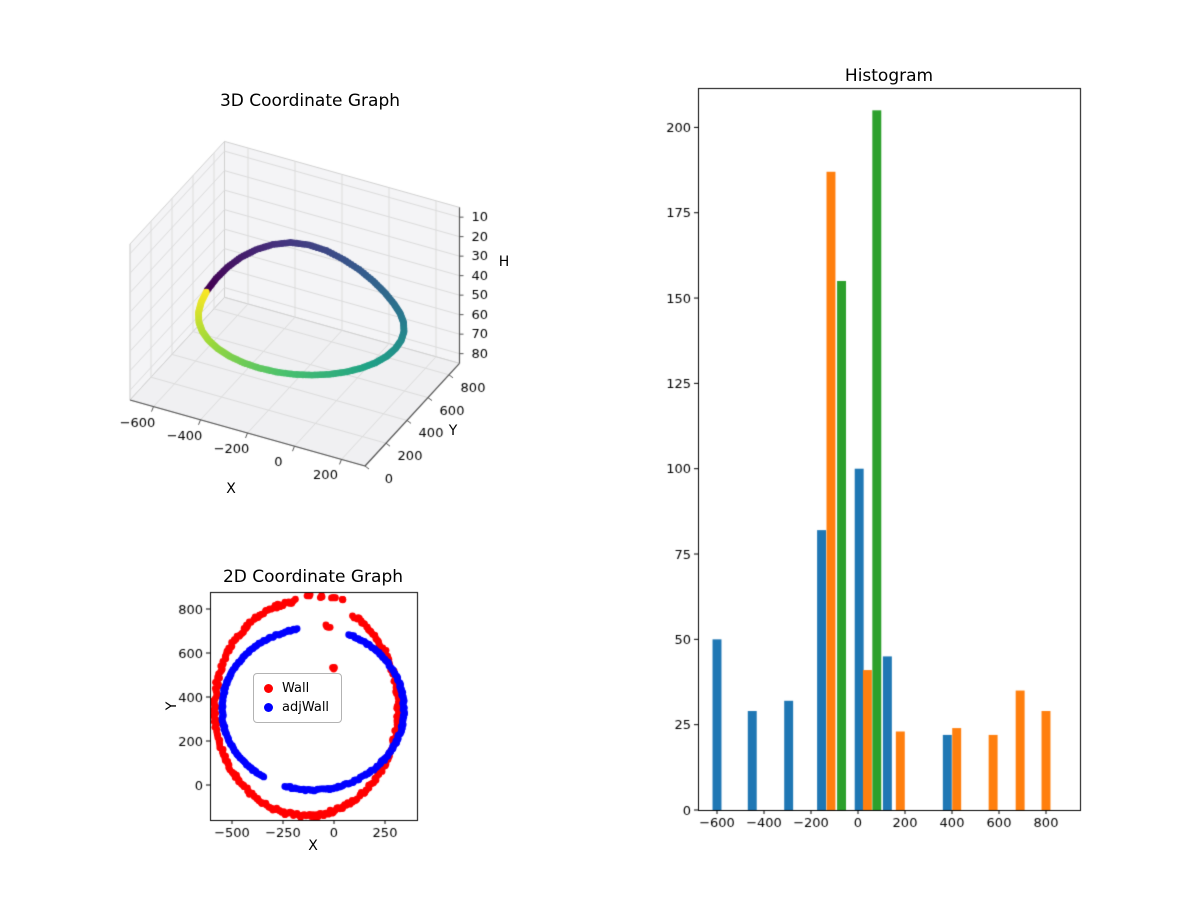 Image resolution: width=1200 pixels, height=900 pixels. What do you see at coordinates (298, 698) in the screenshot?
I see `legend: Wall adjWall` at bounding box center [298, 698].